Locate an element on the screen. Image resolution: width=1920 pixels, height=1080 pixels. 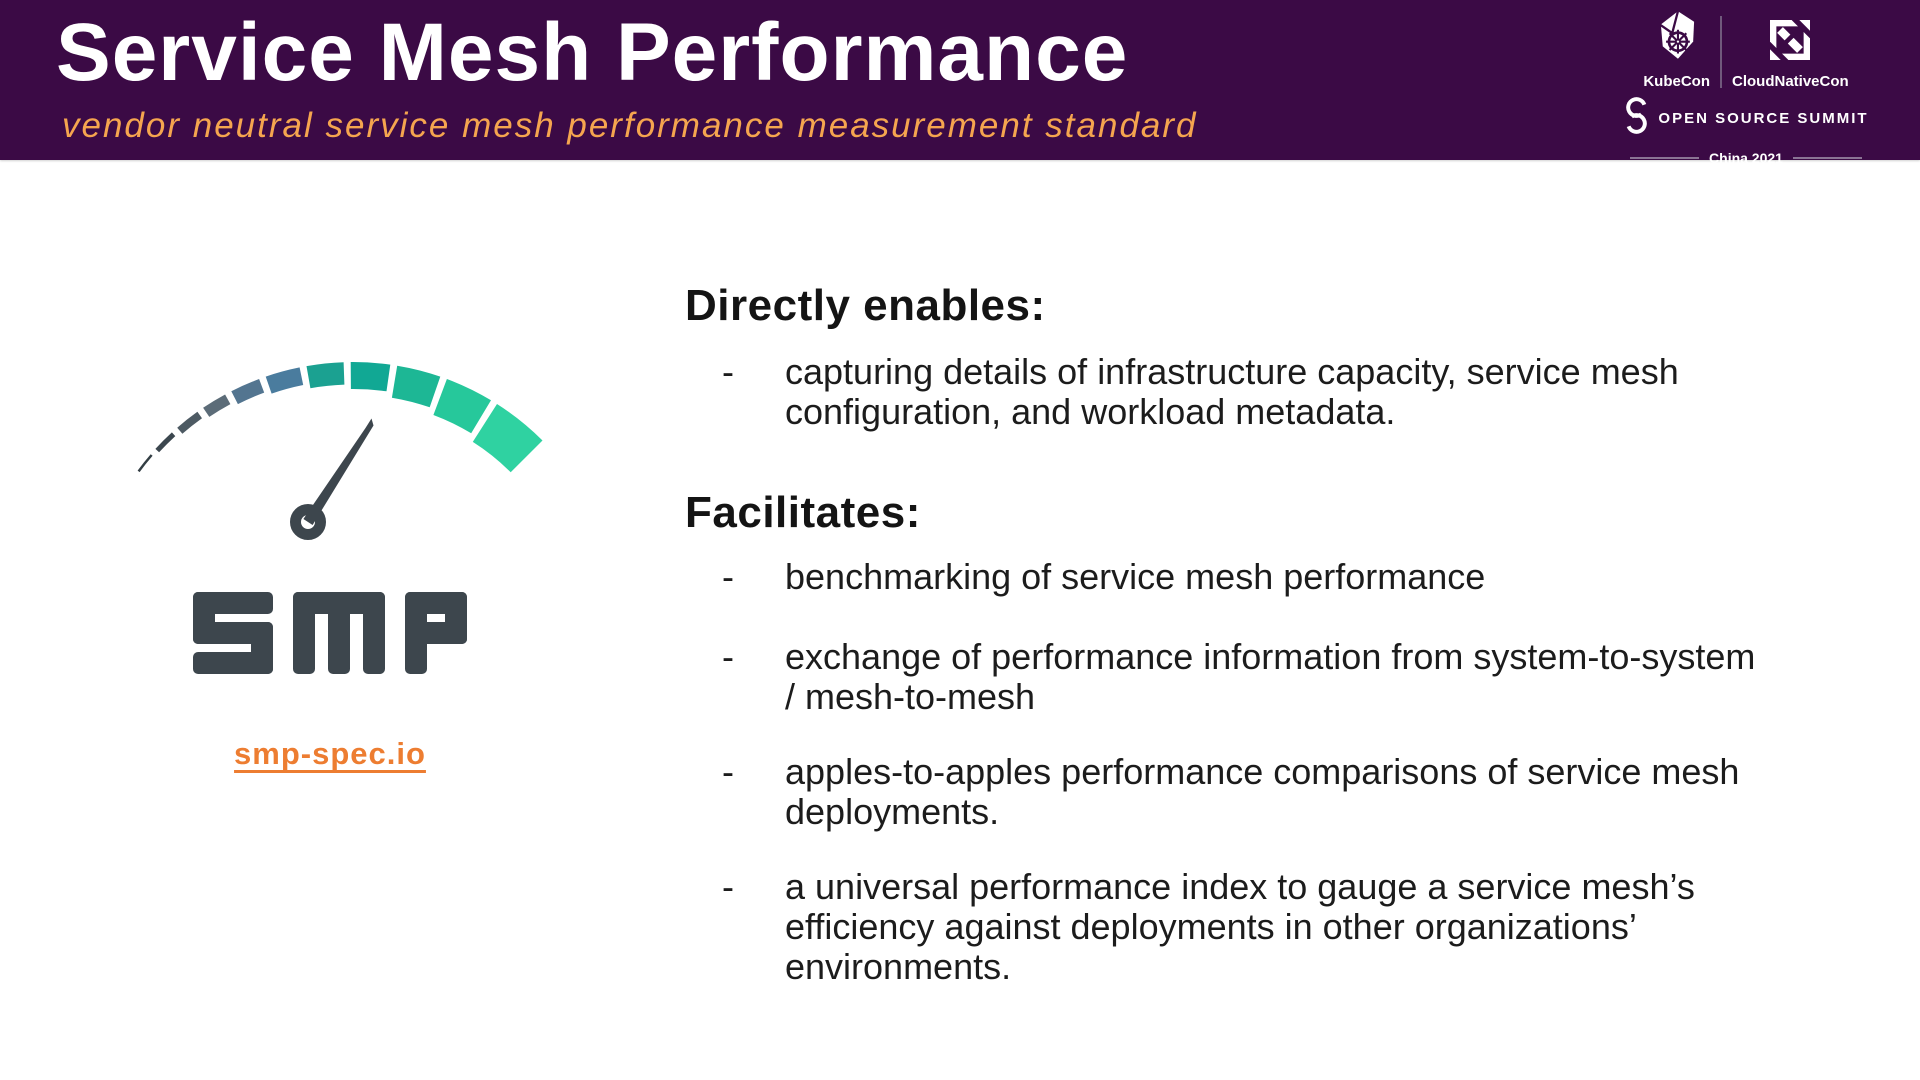
cloudnativecon-label: CloudNativeCon is located at coordinates (1790, 81).